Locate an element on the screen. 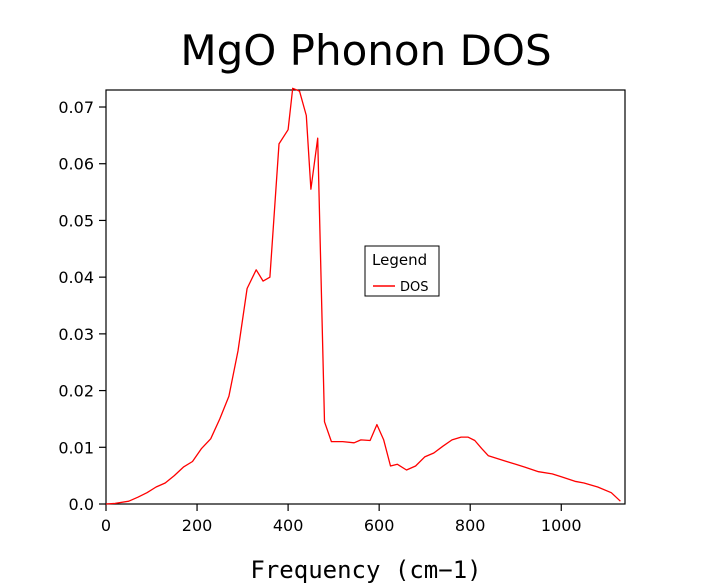 Image resolution: width=708 pixels, height=588 pixels. y-tick-label: 0.0 is located at coordinates (81, 504).